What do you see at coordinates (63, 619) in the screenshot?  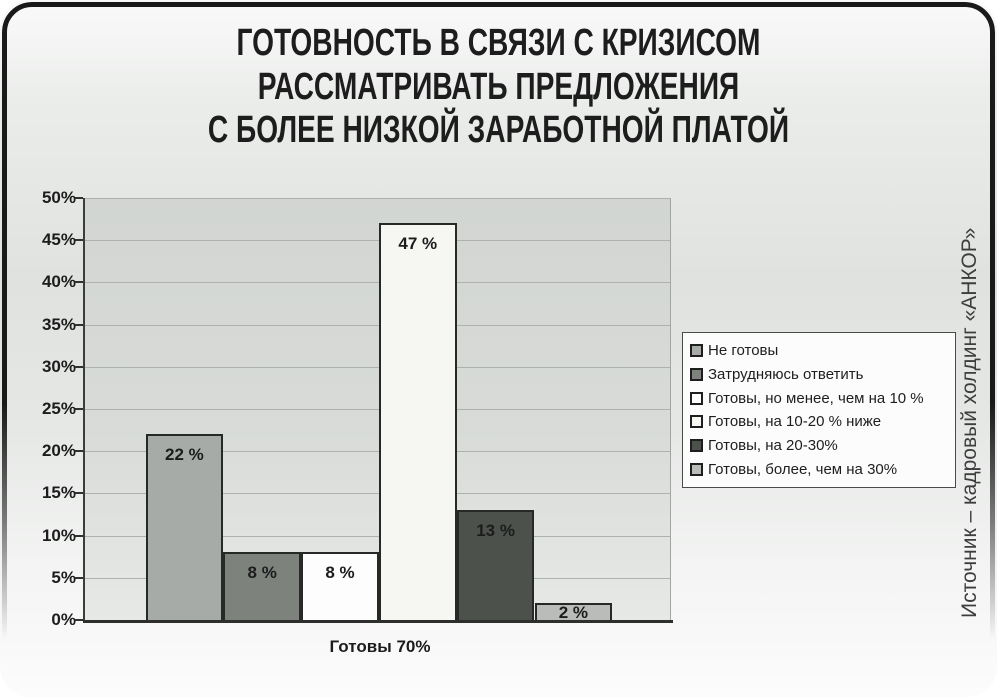 I see `y-tick-label: 0%` at bounding box center [63, 619].